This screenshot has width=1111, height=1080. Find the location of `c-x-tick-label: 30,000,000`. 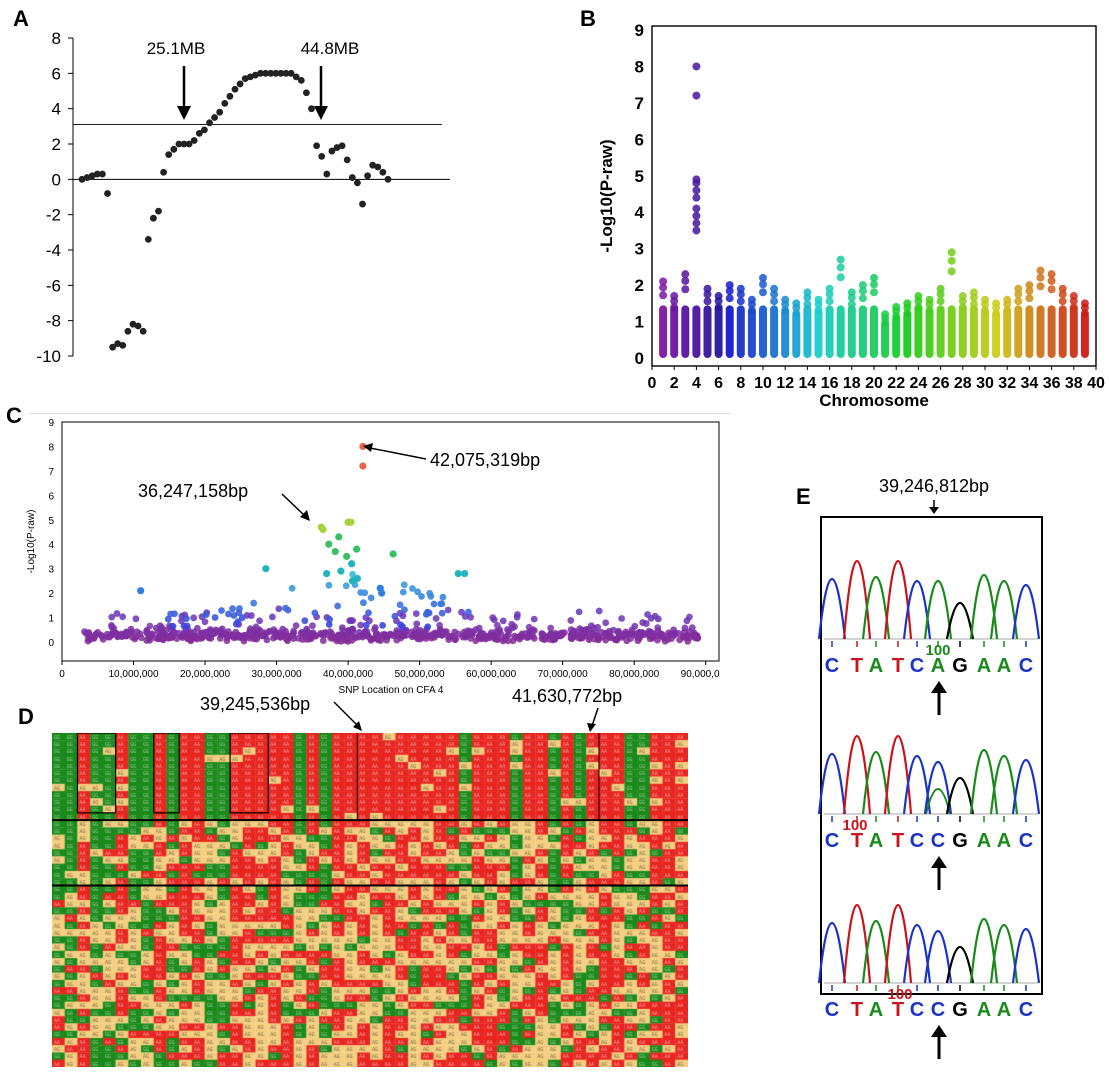

c-x-tick-label: 30,000,000 is located at coordinates (277, 674).